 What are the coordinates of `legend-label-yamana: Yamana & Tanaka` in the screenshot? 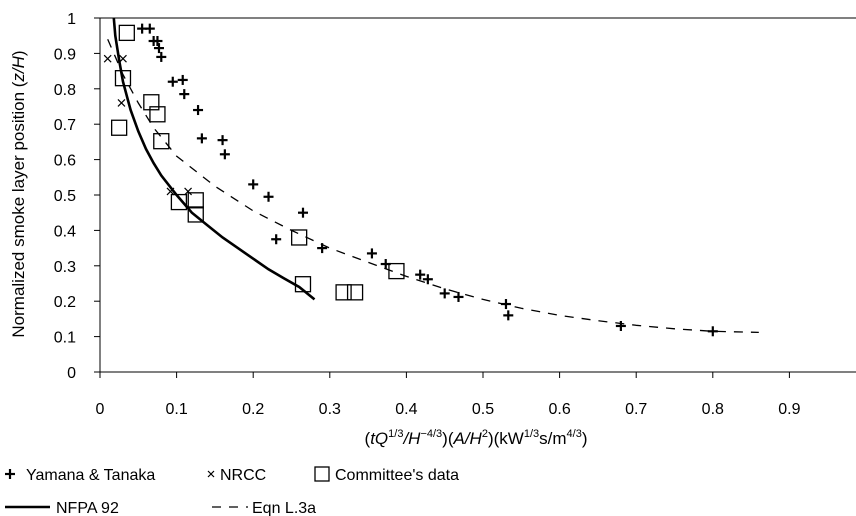 It's located at (90, 475).